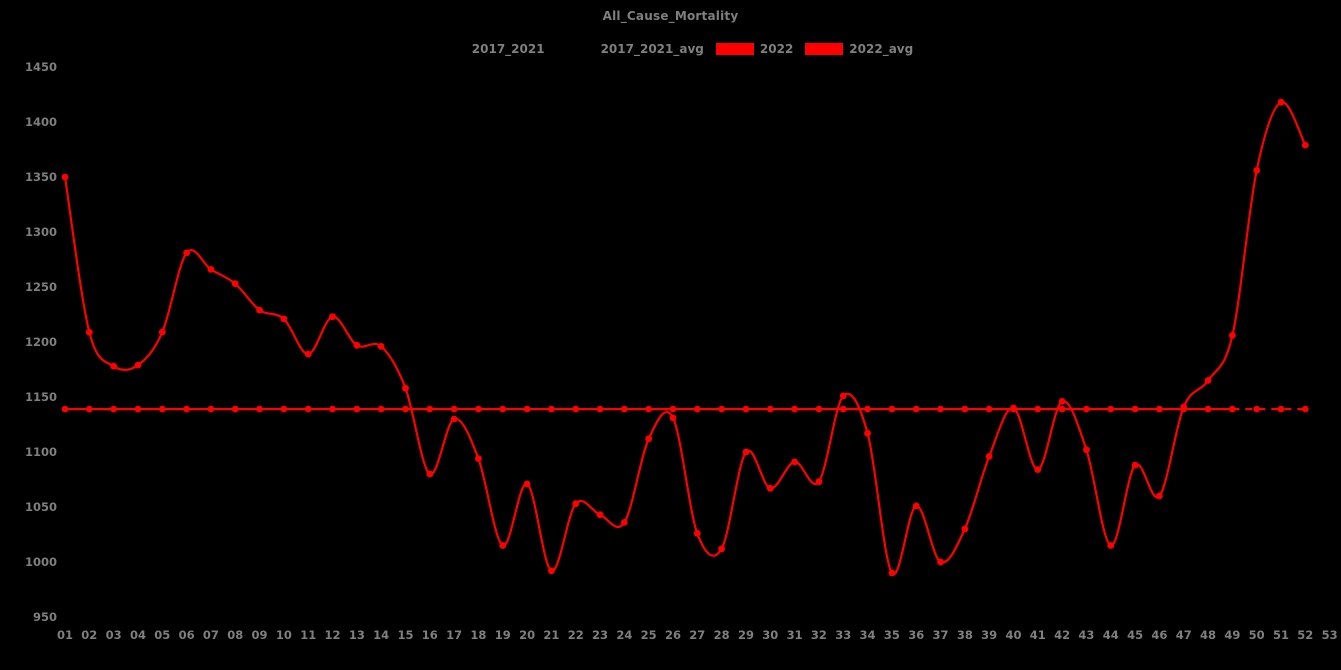 This screenshot has width=1341, height=670. Describe the element at coordinates (776, 49) in the screenshot. I see `legend-label-2022: 2022` at that location.